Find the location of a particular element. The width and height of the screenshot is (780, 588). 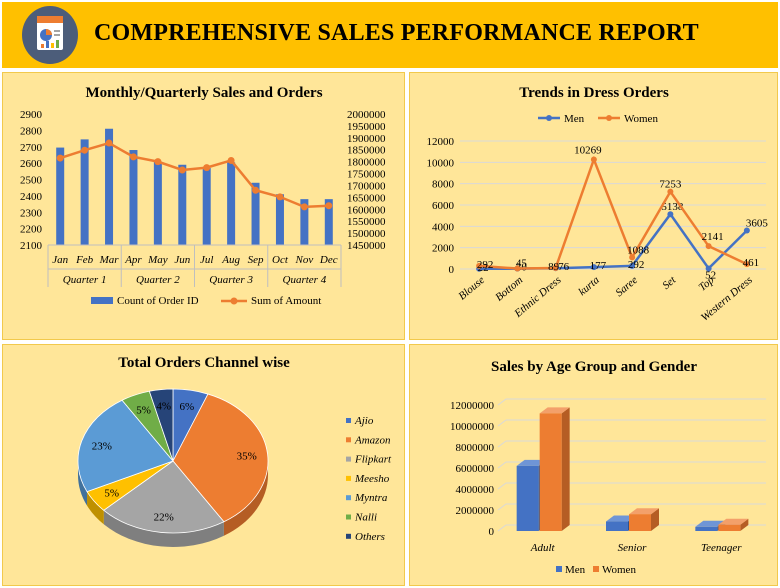

y-tick-label: 0 is located at coordinates (492, 532).